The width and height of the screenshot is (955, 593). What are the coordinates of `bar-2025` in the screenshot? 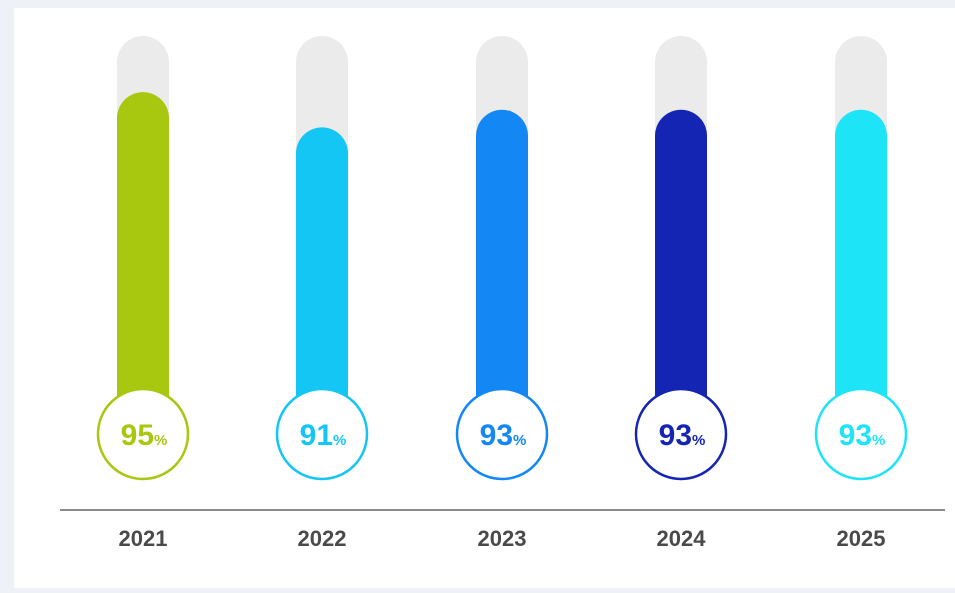 It's located at (861, 272).